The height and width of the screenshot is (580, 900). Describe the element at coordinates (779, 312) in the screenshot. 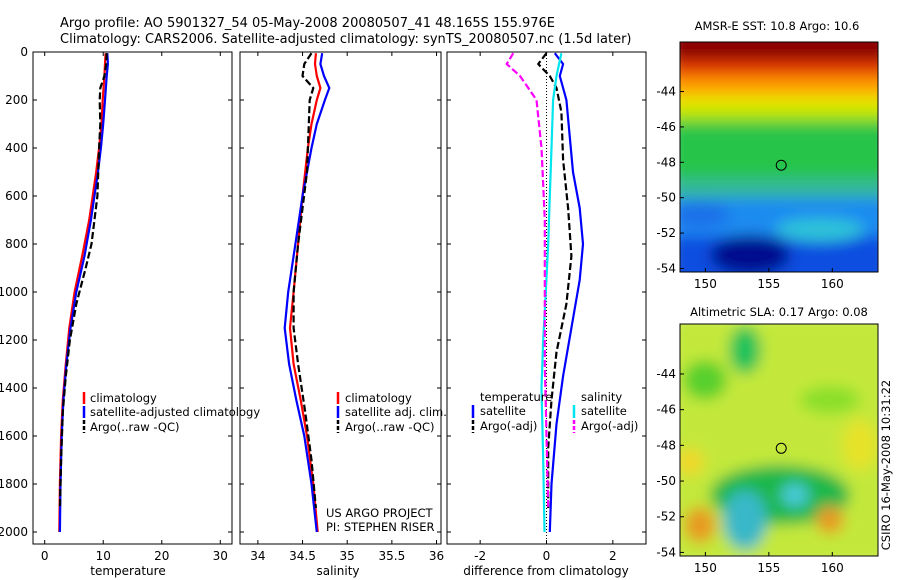

I see `sla-map-title: Altimetric SLA: 0.17 Argo: 0.08` at that location.